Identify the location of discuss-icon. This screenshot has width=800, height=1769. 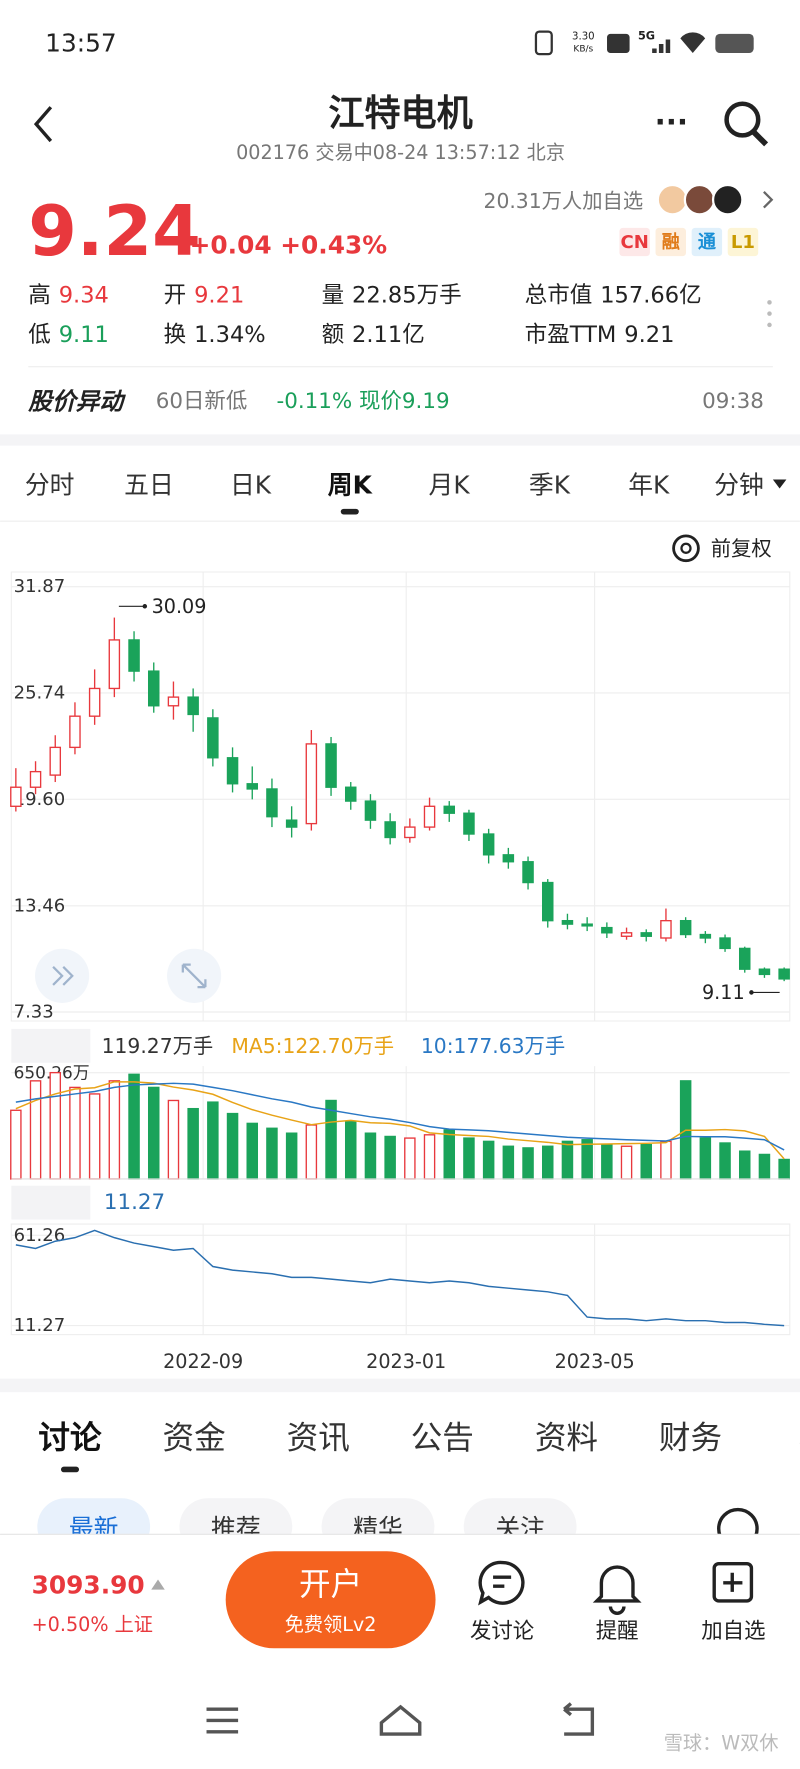
(501, 1583).